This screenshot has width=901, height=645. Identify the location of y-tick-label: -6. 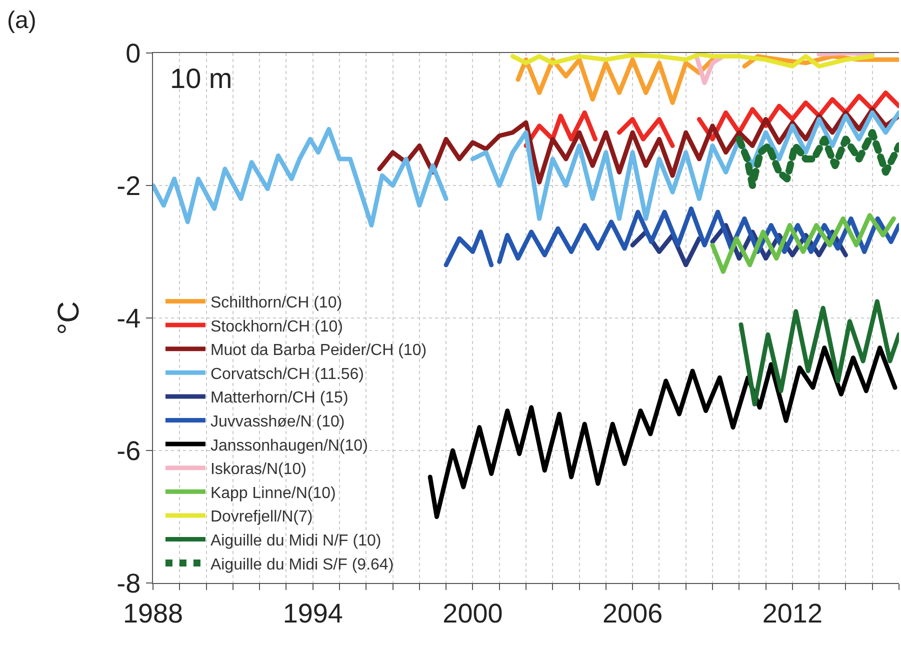
(128, 451).